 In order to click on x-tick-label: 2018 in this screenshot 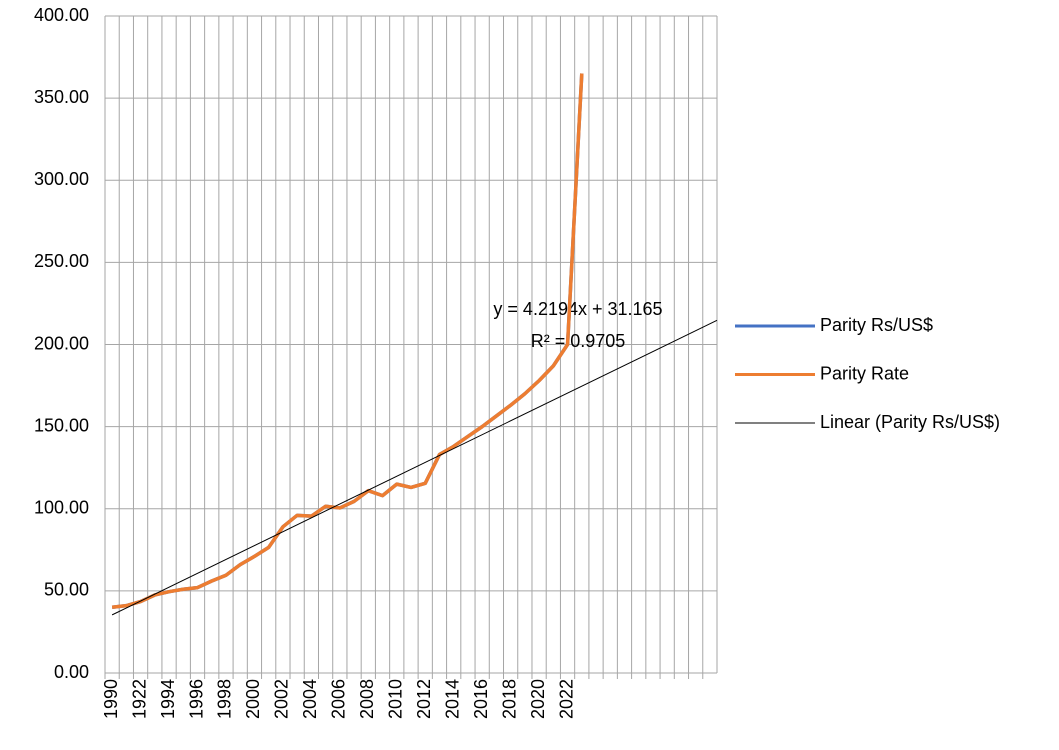, I will do `click(509, 699)`.